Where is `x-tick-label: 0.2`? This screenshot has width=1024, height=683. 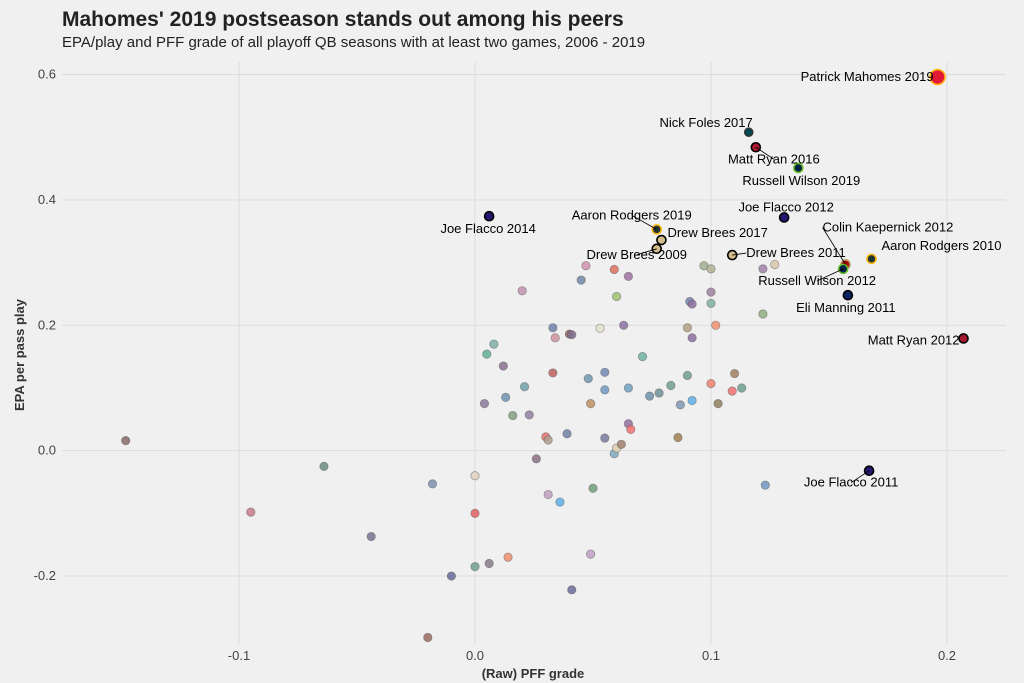 x-tick-label: 0.2 is located at coordinates (947, 655).